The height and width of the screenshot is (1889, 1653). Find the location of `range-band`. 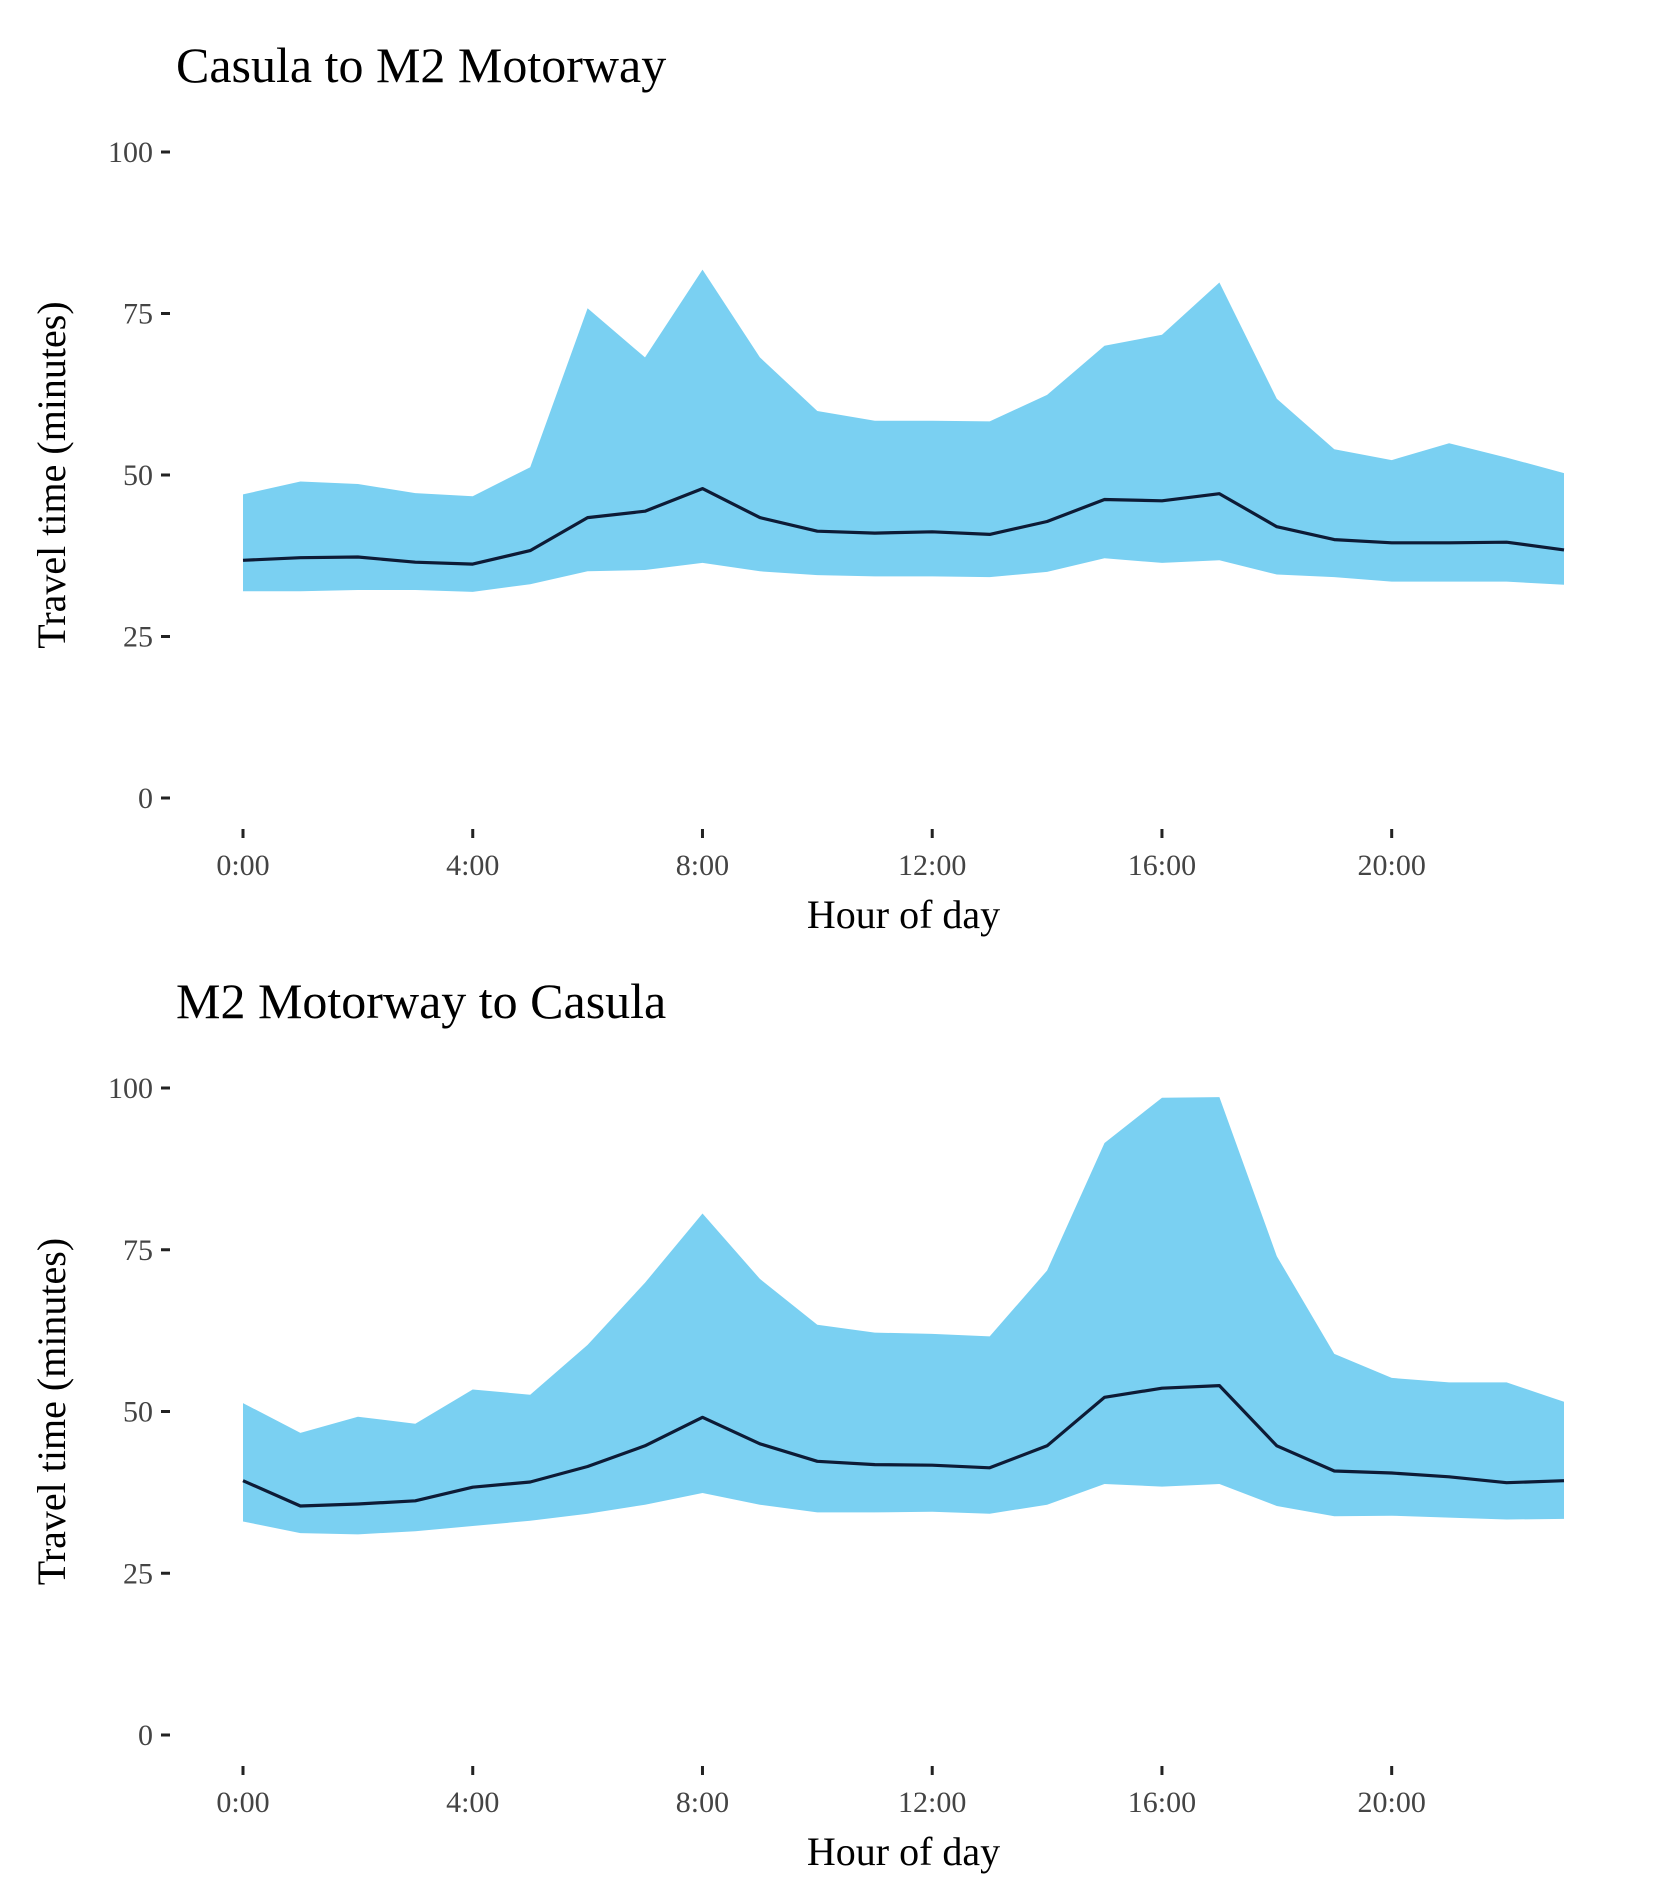

range-band is located at coordinates (903, 430).